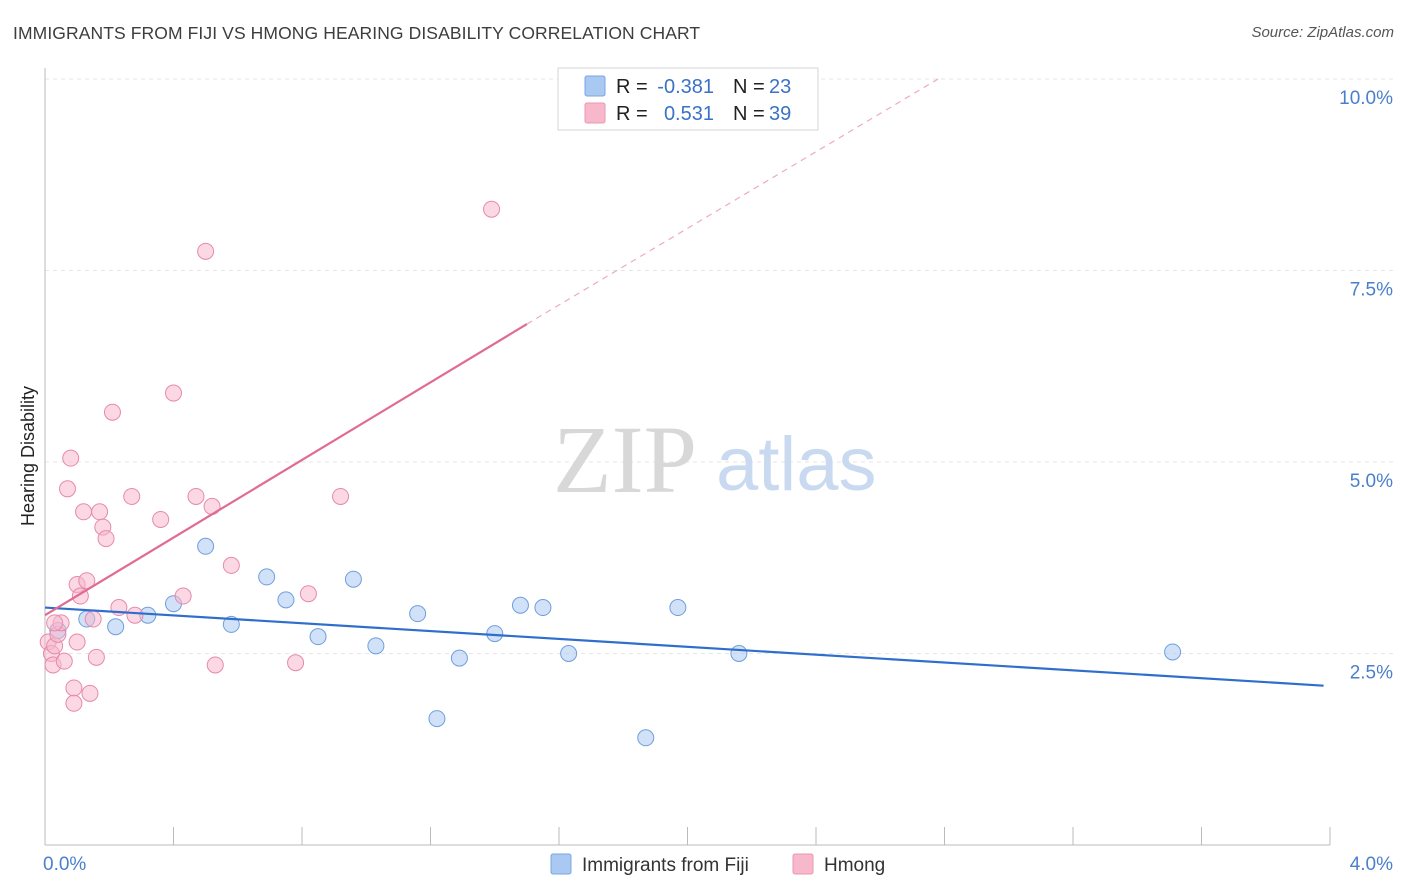 The width and height of the screenshot is (1406, 892). I want to click on trend-line-hmong, so click(286, 470).